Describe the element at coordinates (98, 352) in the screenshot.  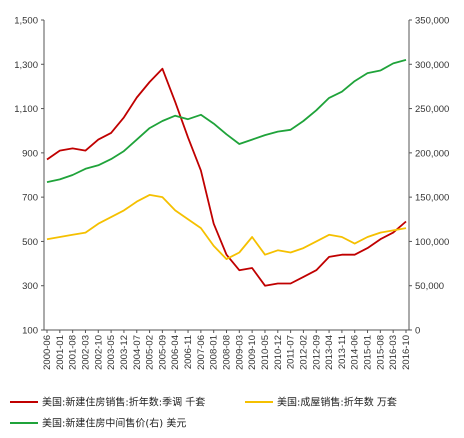
I see `x-tick-label: 2002-10` at that location.